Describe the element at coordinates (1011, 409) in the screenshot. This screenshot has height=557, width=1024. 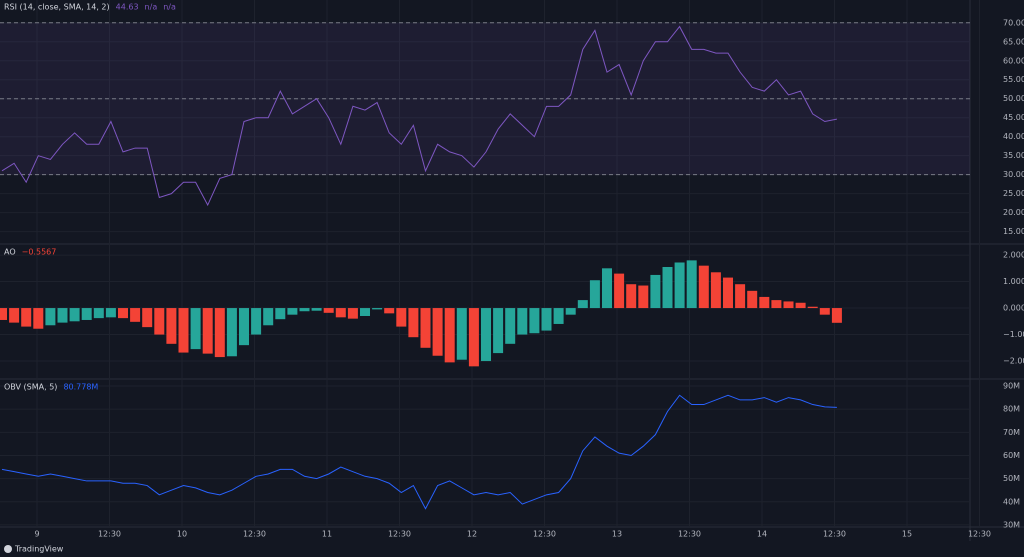
I see `y-tick-label: 80M` at that location.